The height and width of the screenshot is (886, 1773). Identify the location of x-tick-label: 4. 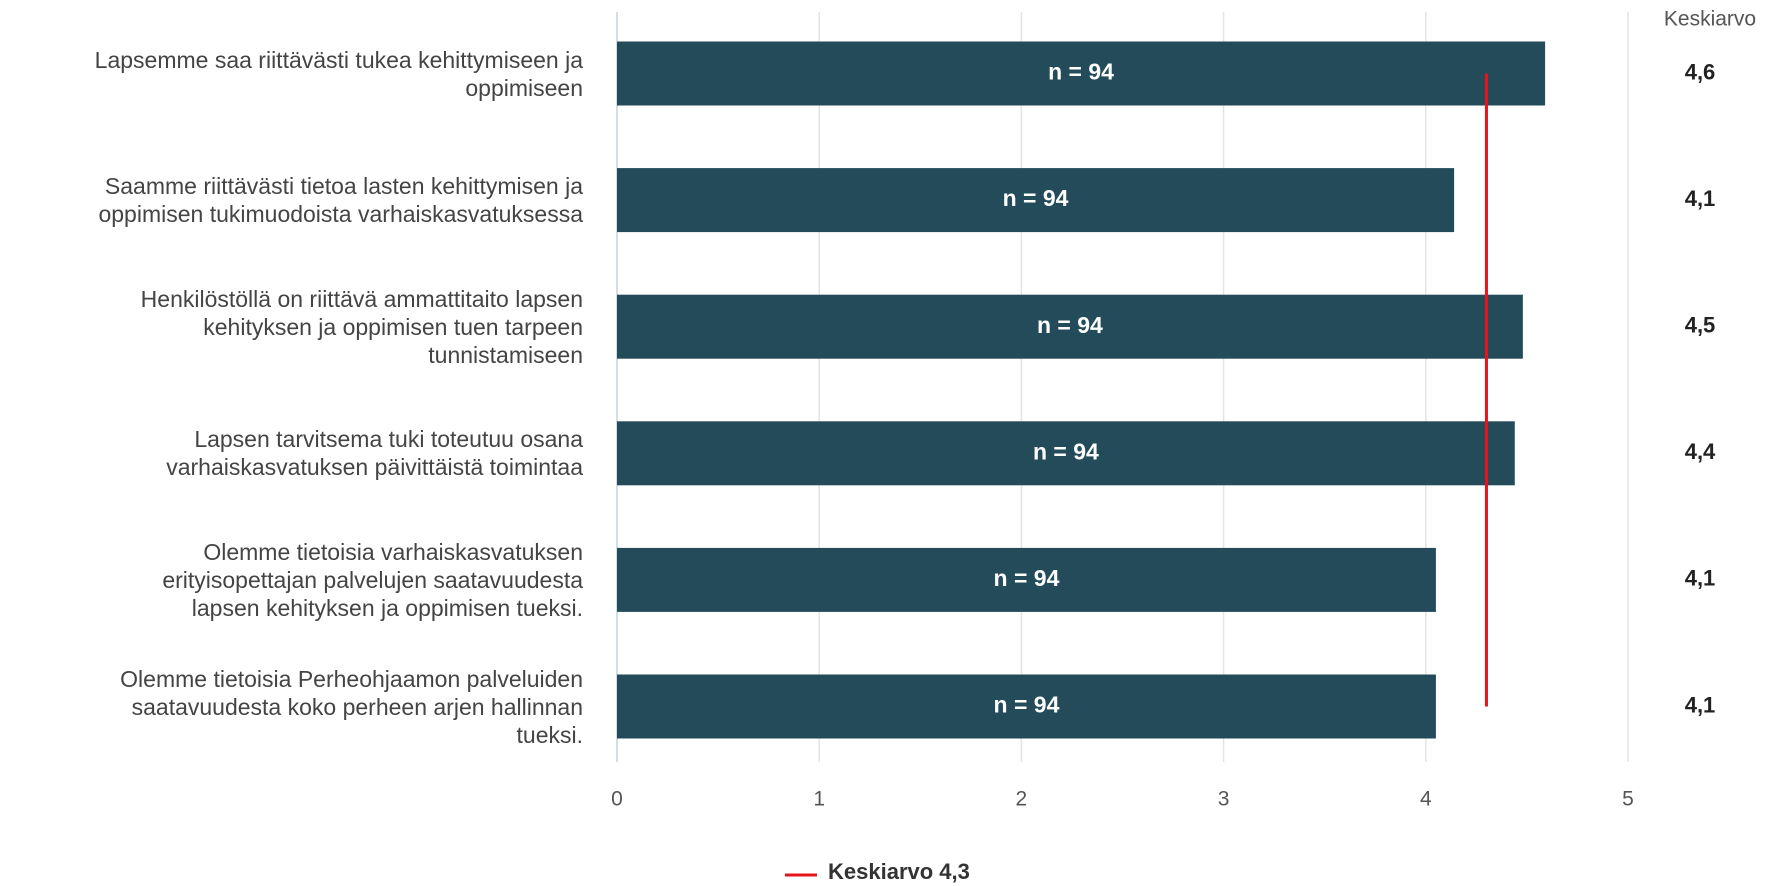
(1426, 799).